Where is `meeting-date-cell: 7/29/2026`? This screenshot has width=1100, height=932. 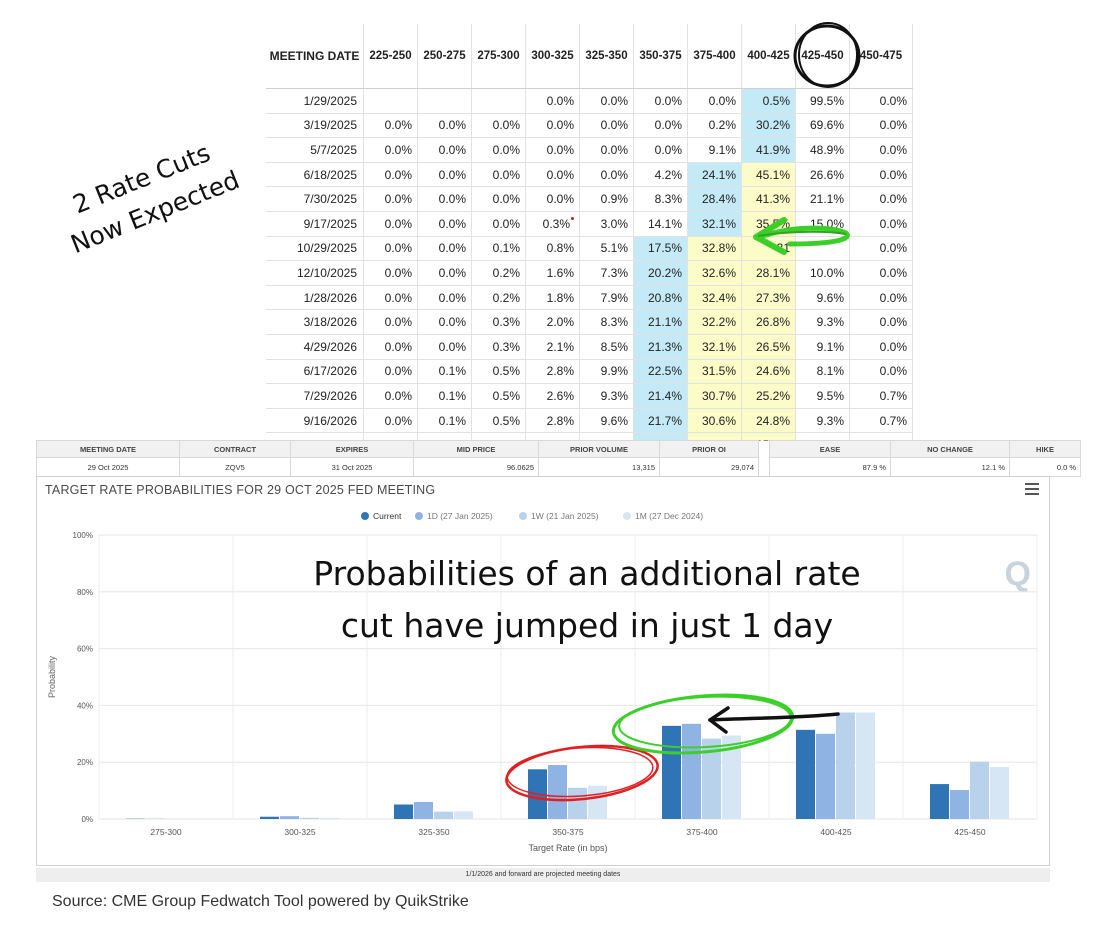 meeting-date-cell: 7/29/2026 is located at coordinates (315, 396).